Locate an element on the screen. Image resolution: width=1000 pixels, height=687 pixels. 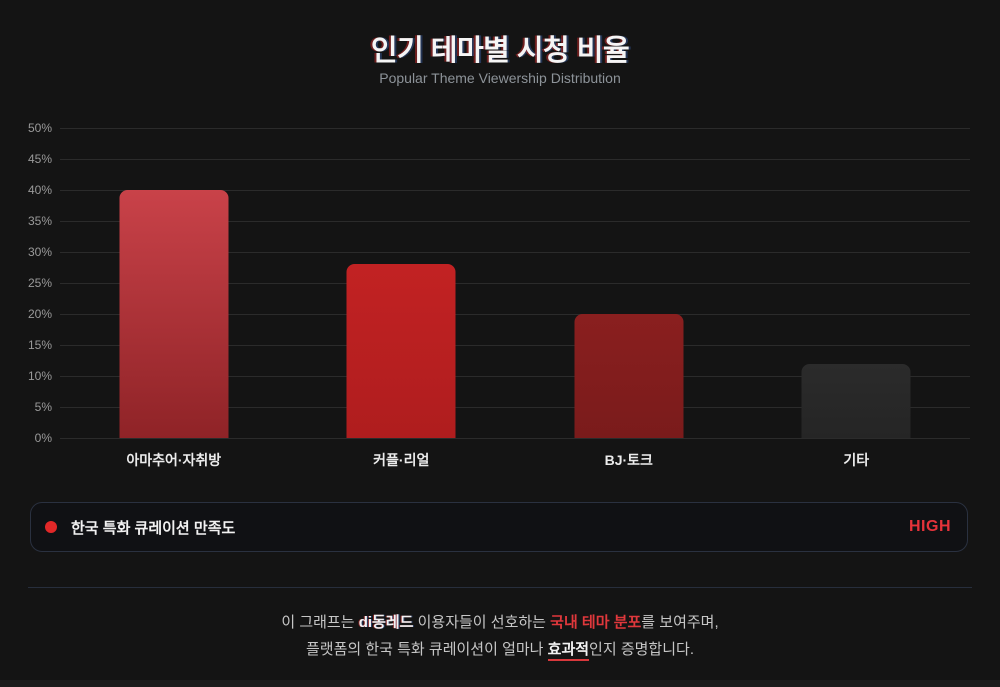
y-axis-tick-label: 40% is located at coordinates (39, 190).